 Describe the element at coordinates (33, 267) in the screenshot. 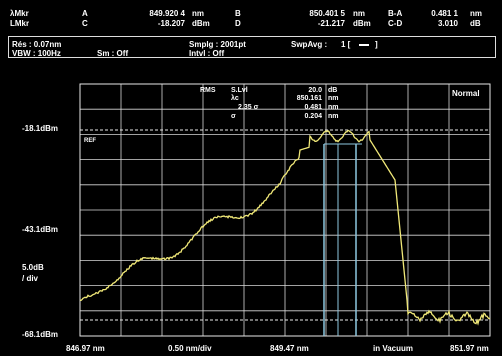

I see `scale-label: 5.0dB` at that location.